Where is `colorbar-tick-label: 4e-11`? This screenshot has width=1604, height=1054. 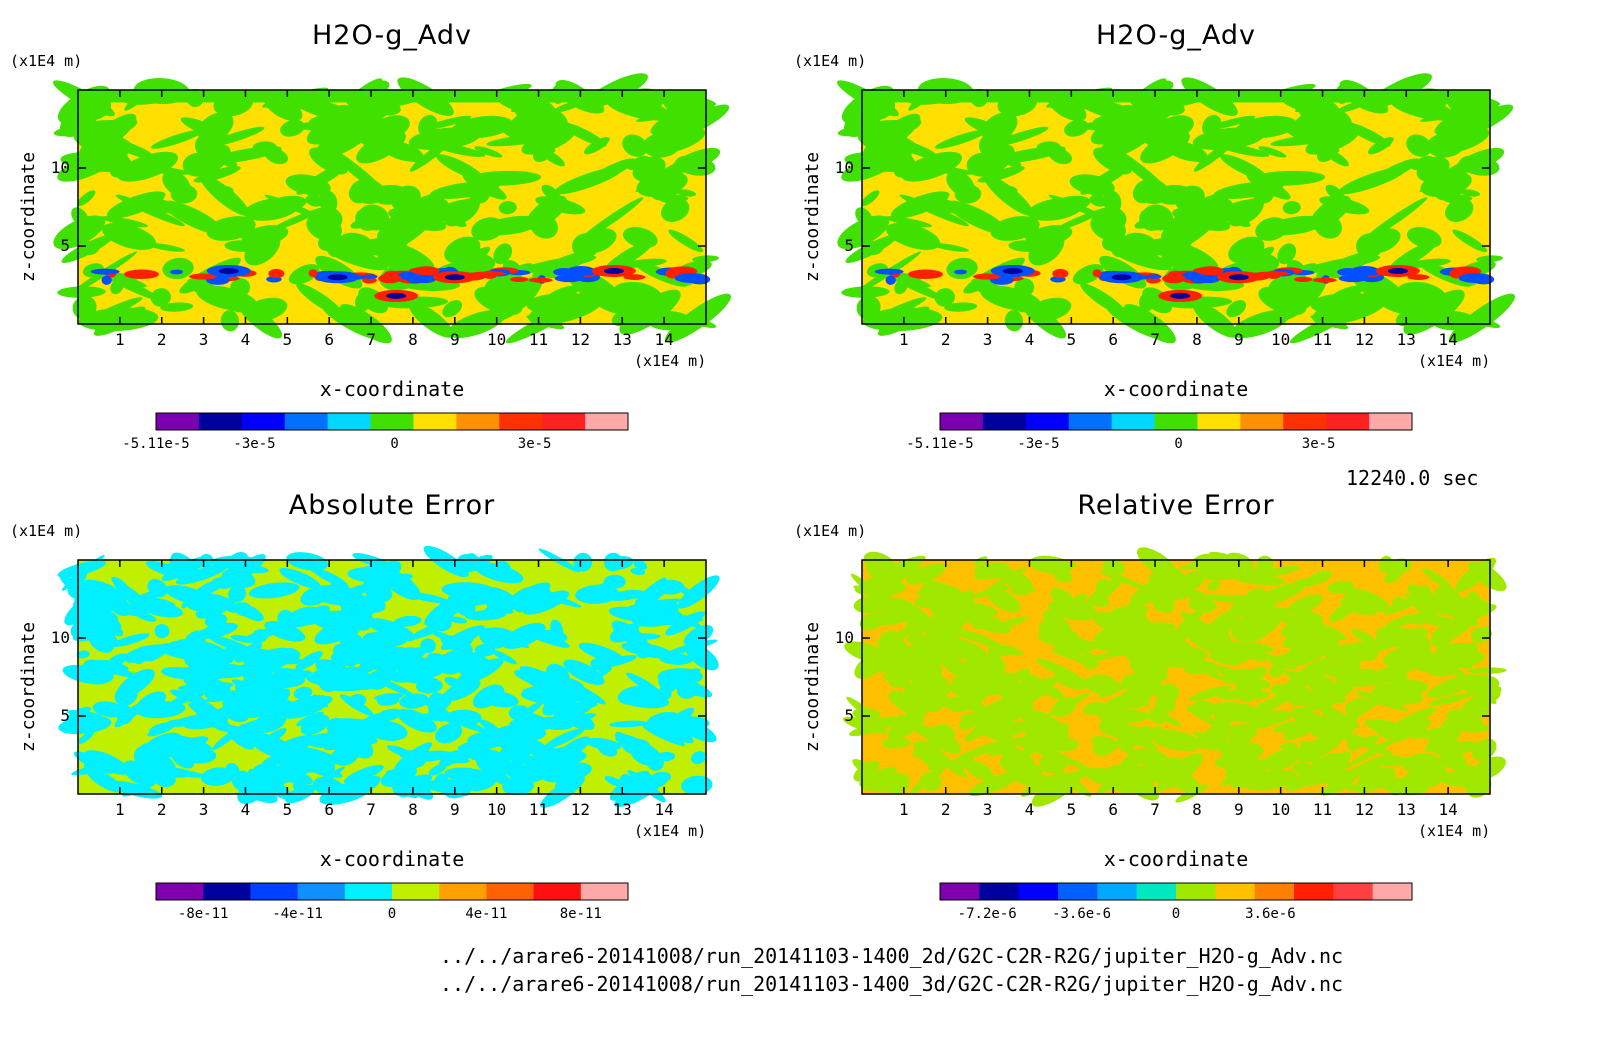 colorbar-tick-label: 4e-11 is located at coordinates (486, 914).